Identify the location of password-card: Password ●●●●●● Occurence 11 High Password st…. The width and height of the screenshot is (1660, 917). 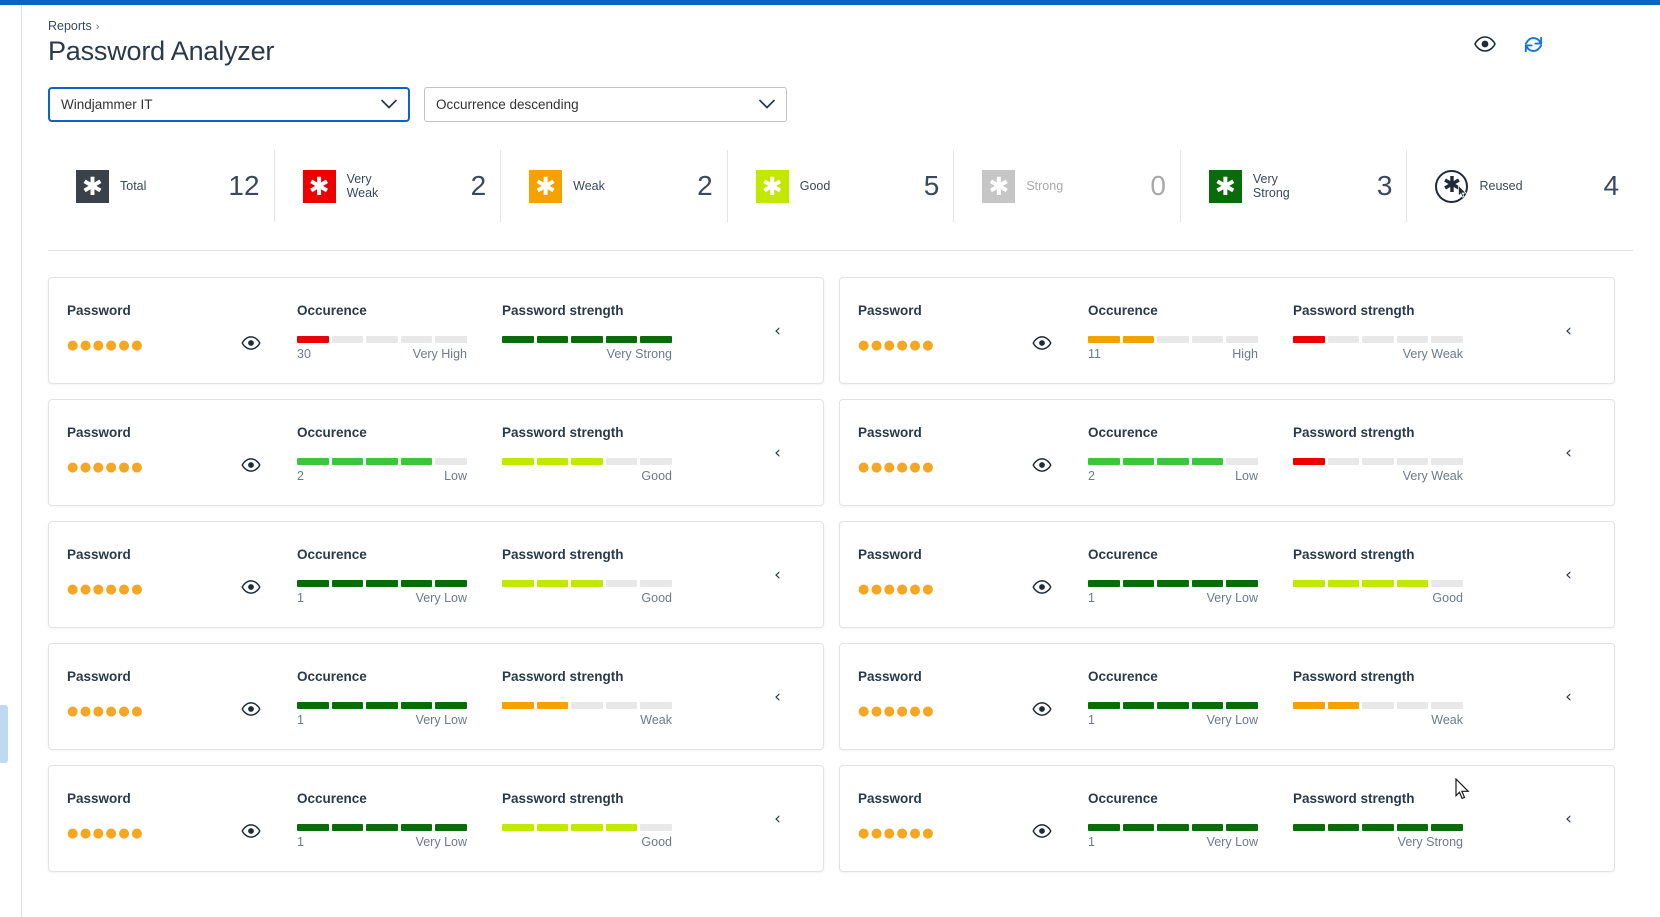
(1227, 330).